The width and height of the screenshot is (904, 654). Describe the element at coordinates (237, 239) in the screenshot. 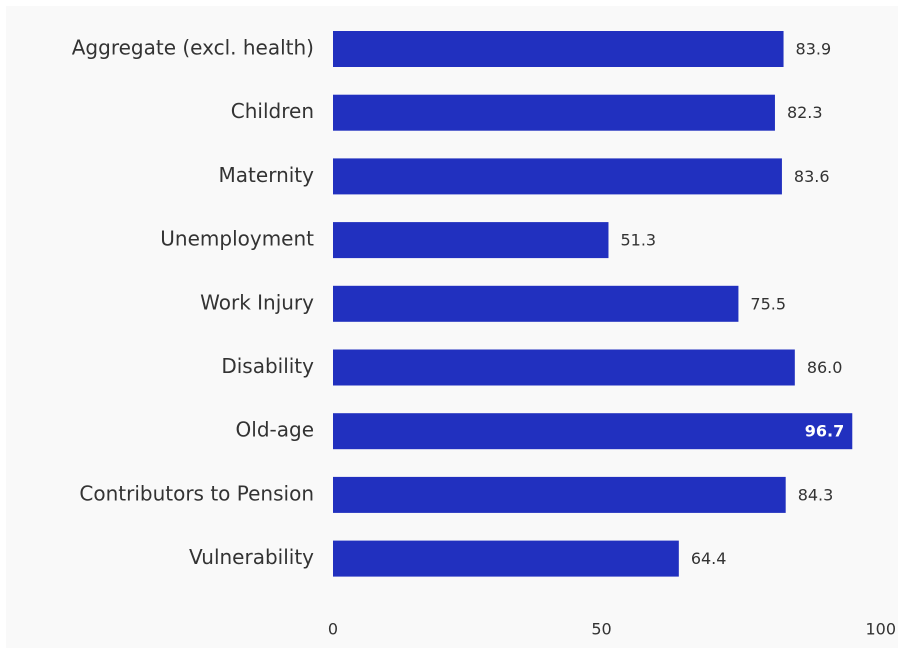

I see `category-label: Unemployment` at that location.